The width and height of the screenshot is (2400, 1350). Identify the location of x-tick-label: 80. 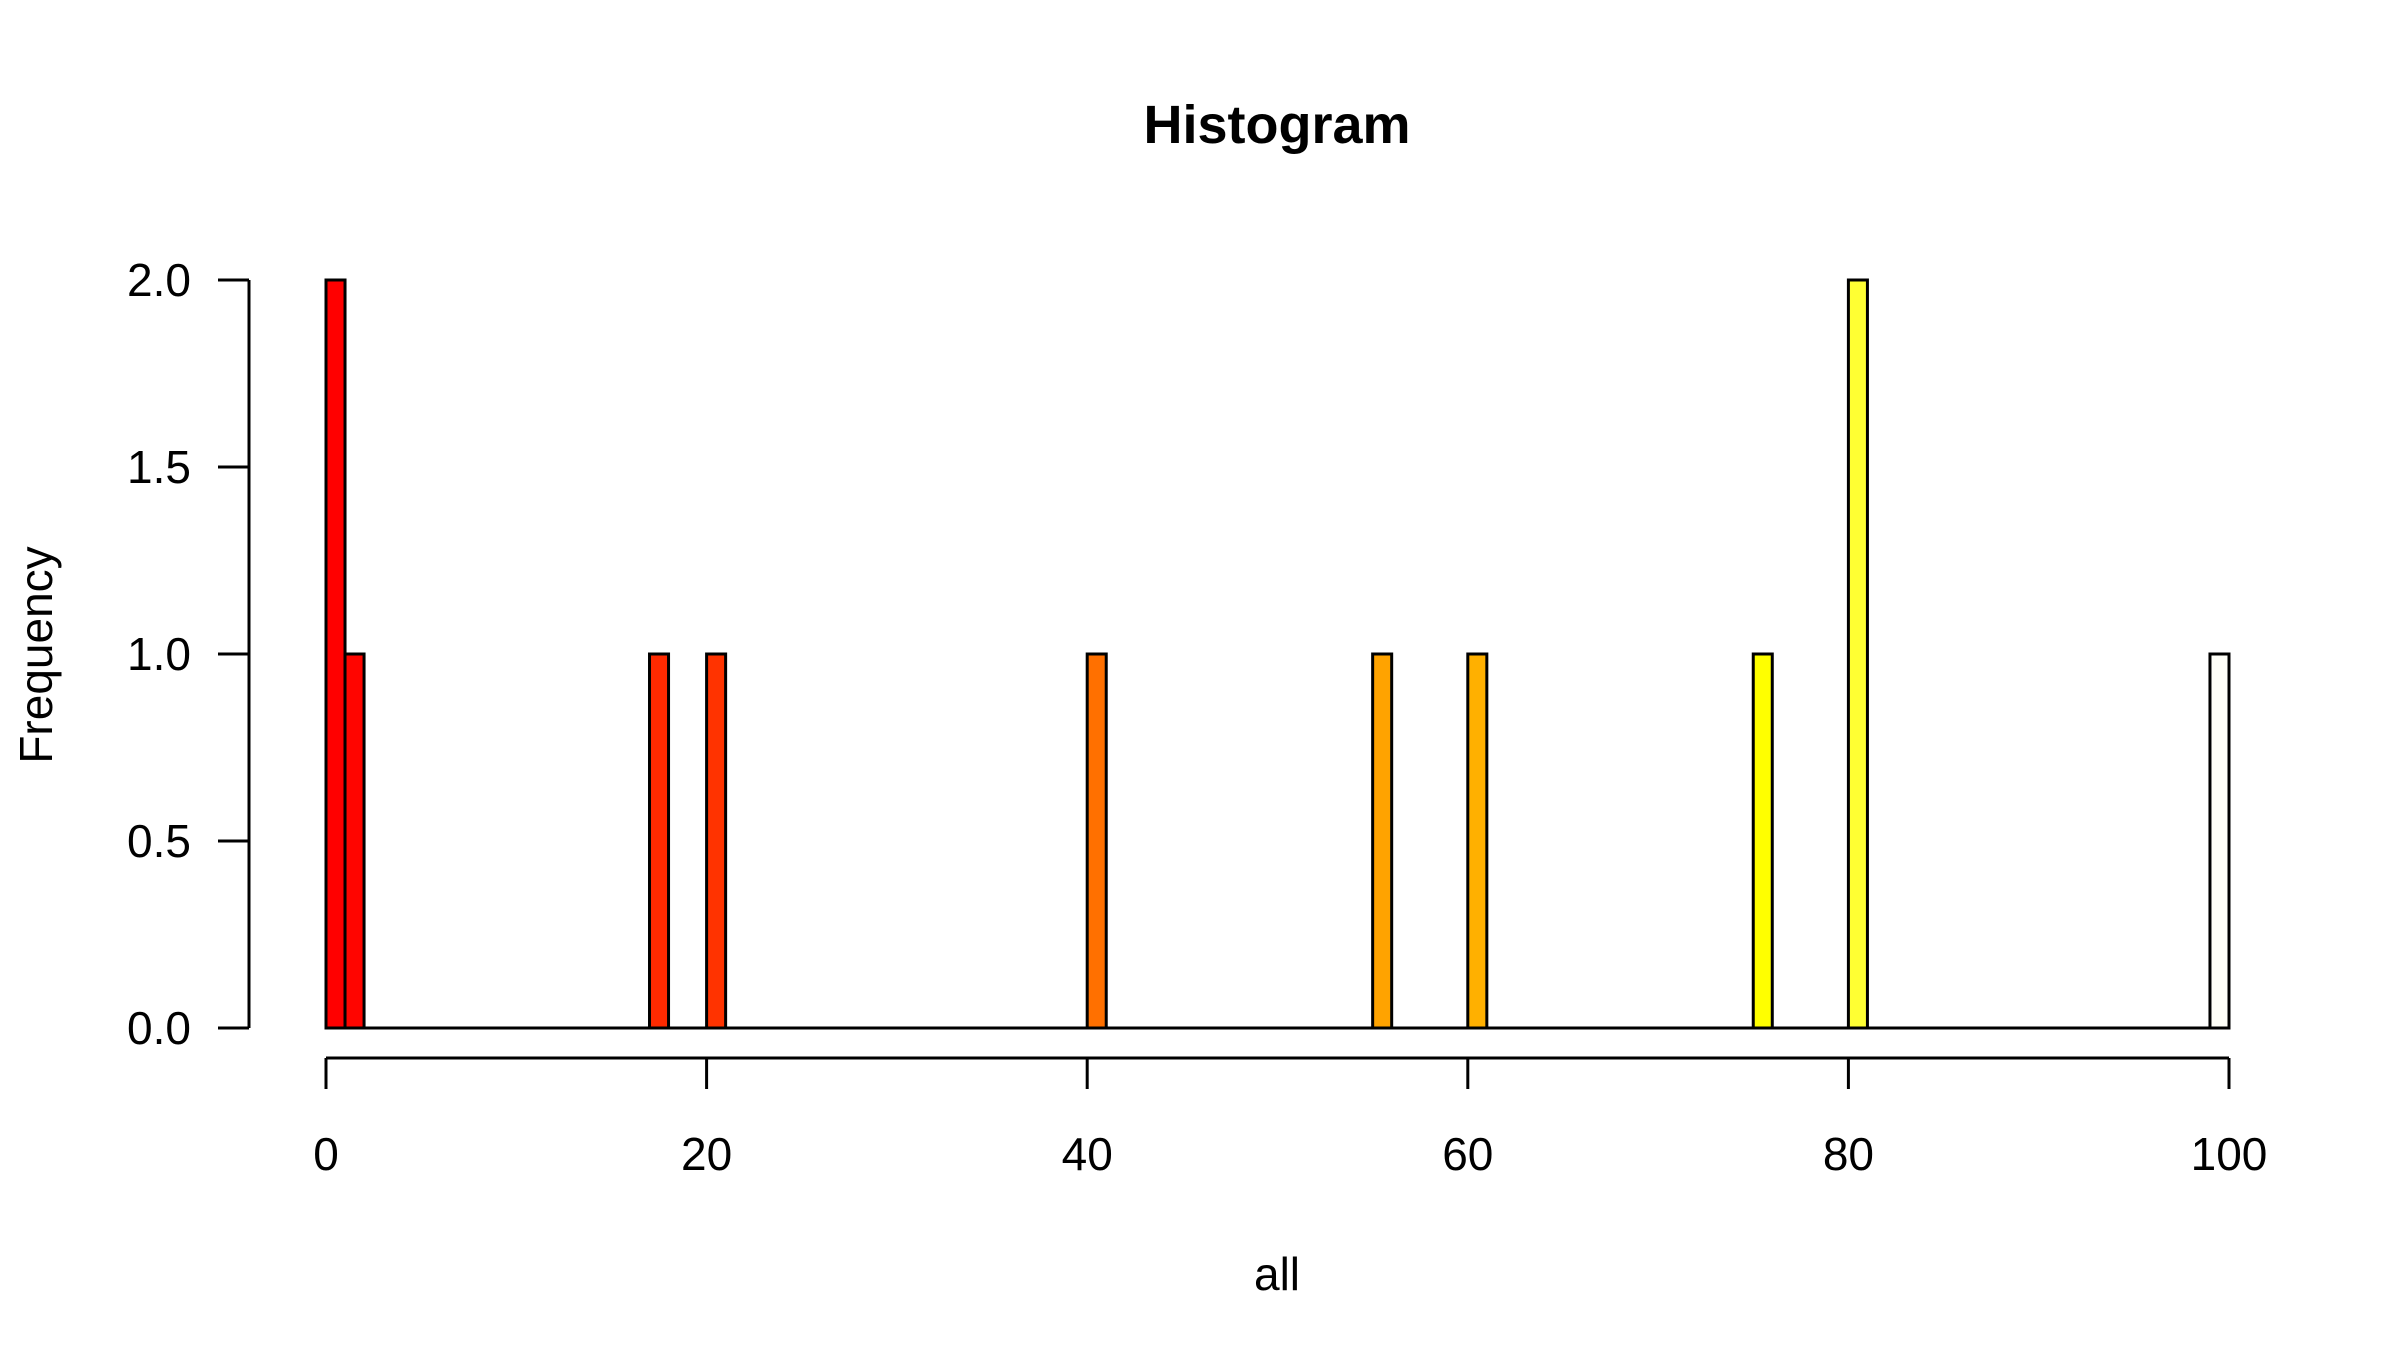
(1848, 1154).